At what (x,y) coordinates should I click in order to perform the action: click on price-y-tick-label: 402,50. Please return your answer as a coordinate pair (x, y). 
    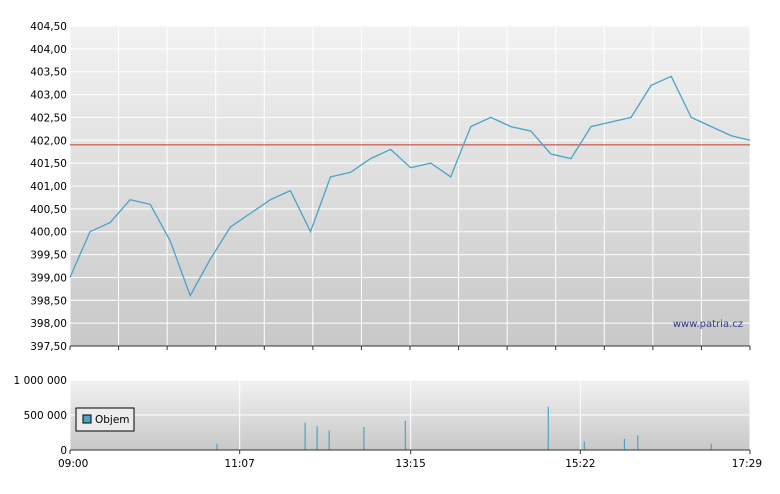
    Looking at the image, I should click on (48, 118).